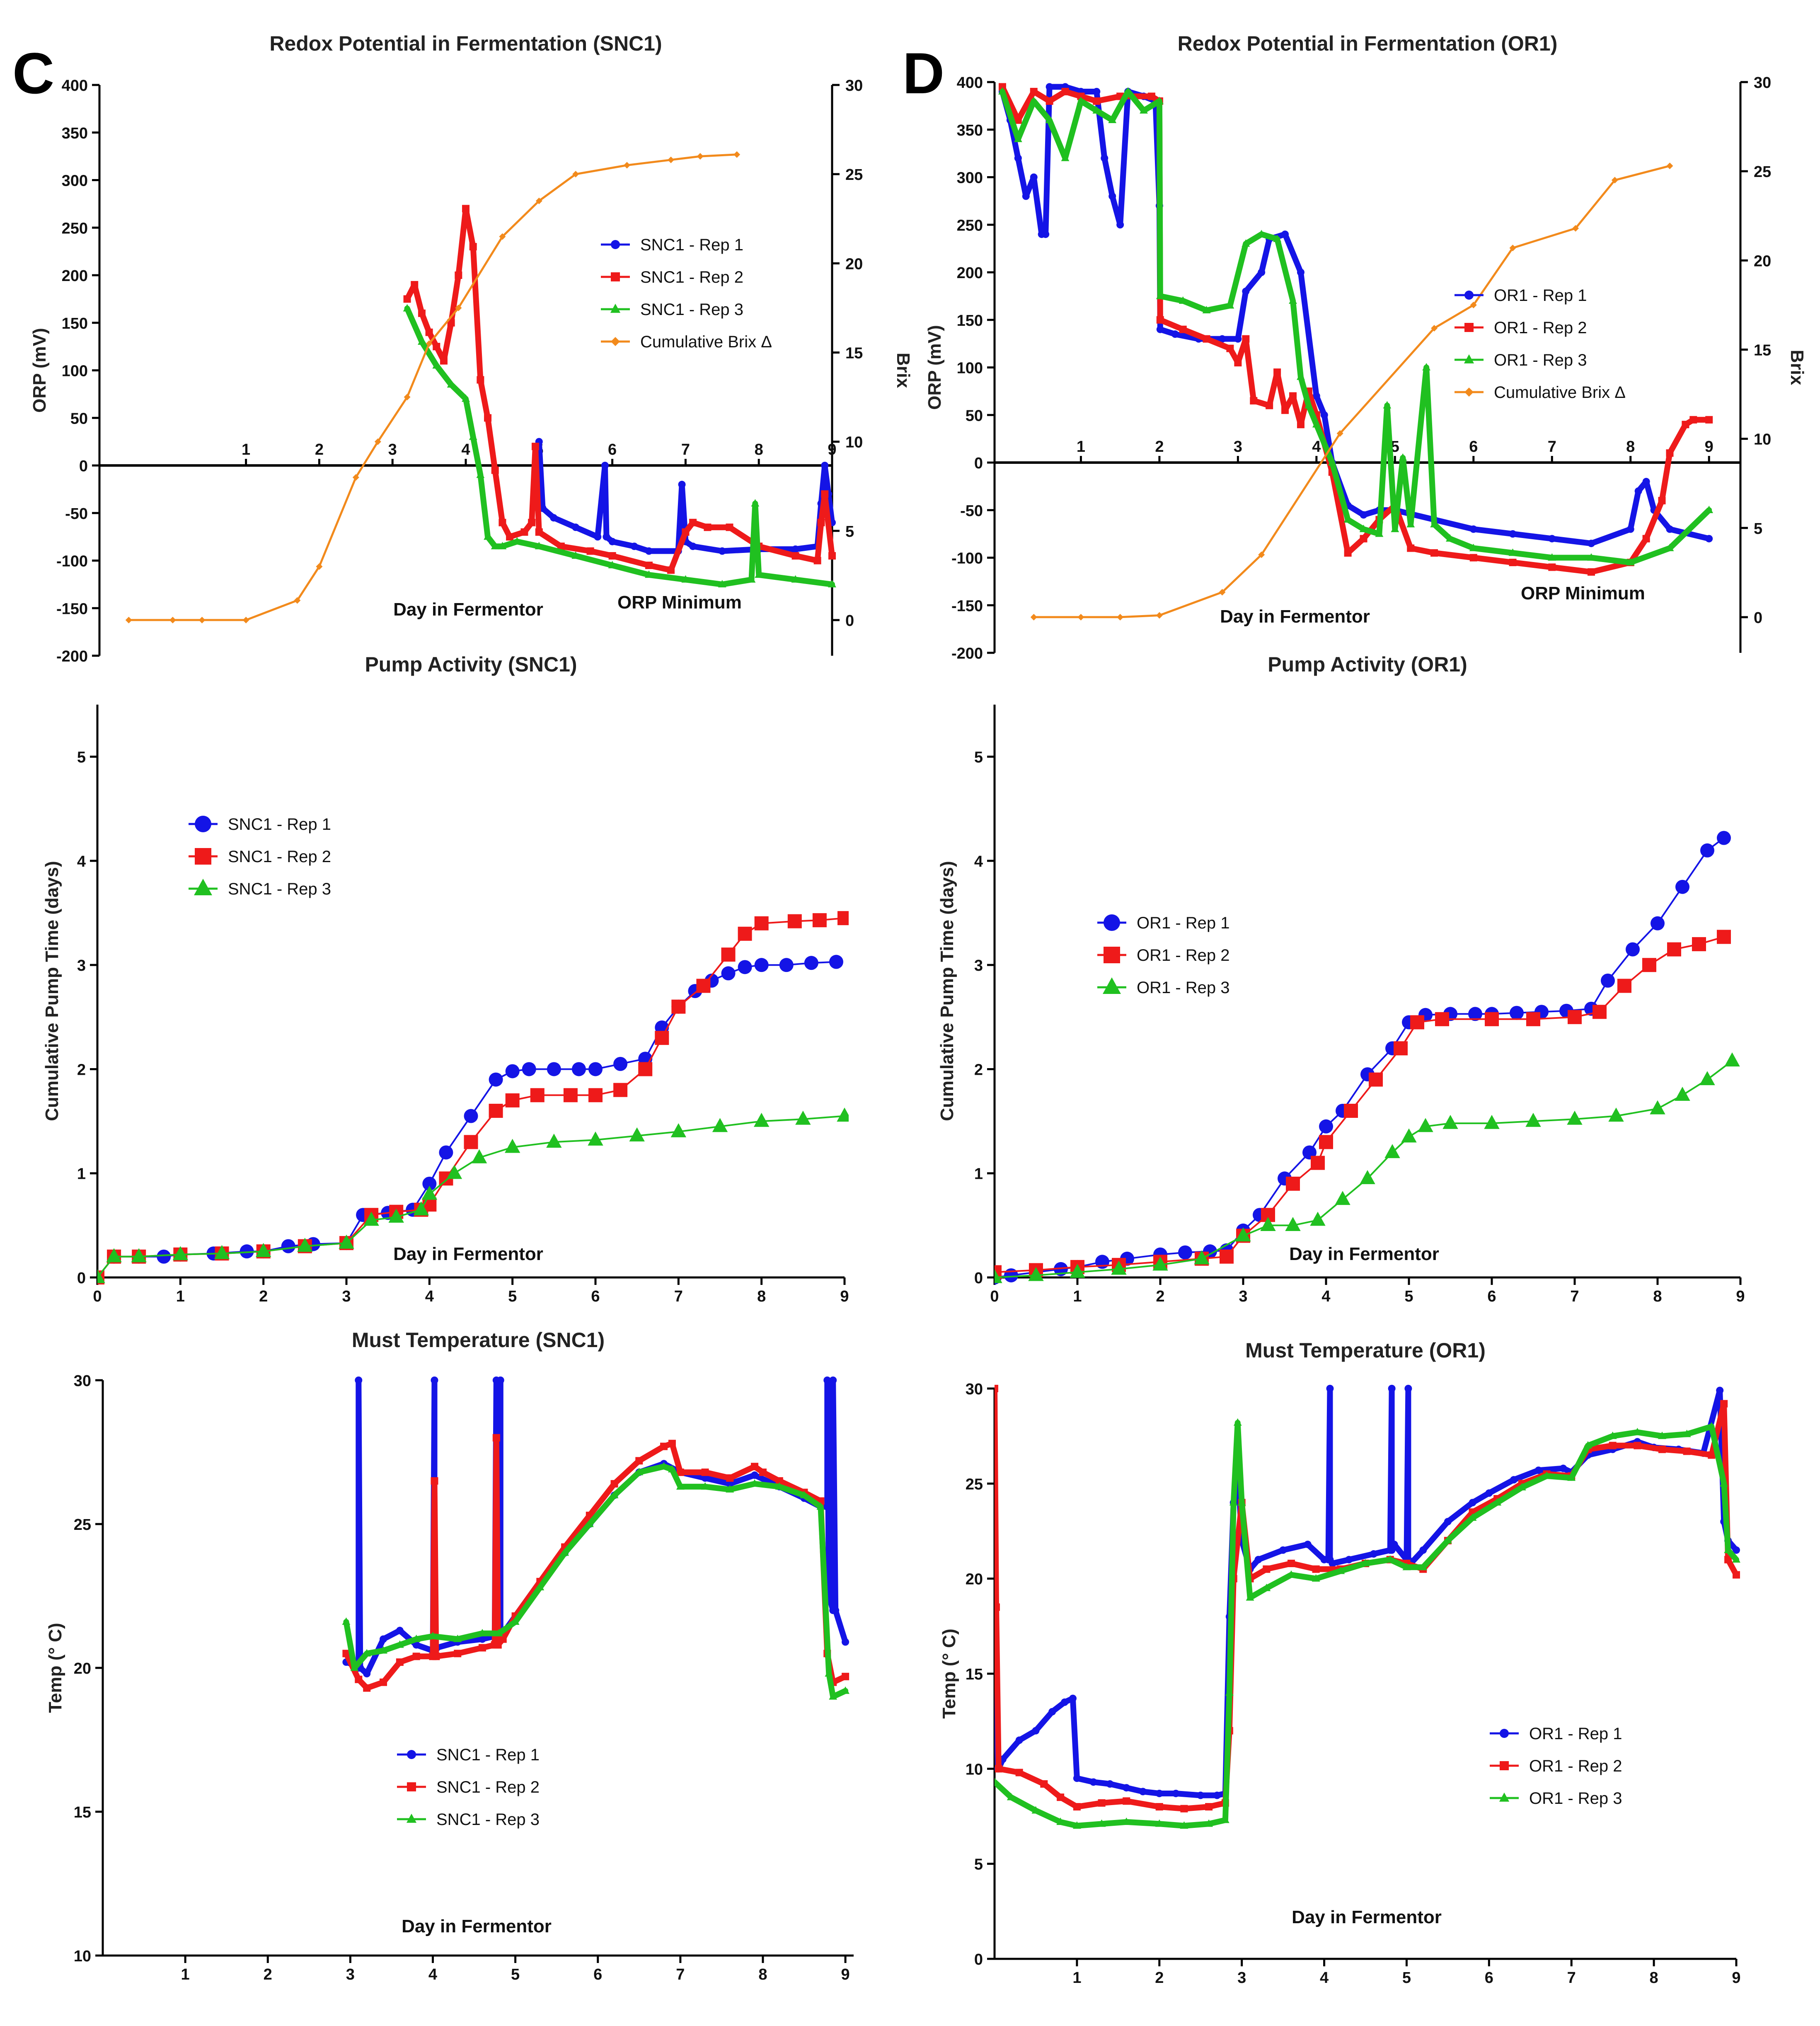 This screenshot has width=1820, height=2026. Describe the element at coordinates (978, 1279) in the screenshot. I see `y-tick-label: 0` at that location.